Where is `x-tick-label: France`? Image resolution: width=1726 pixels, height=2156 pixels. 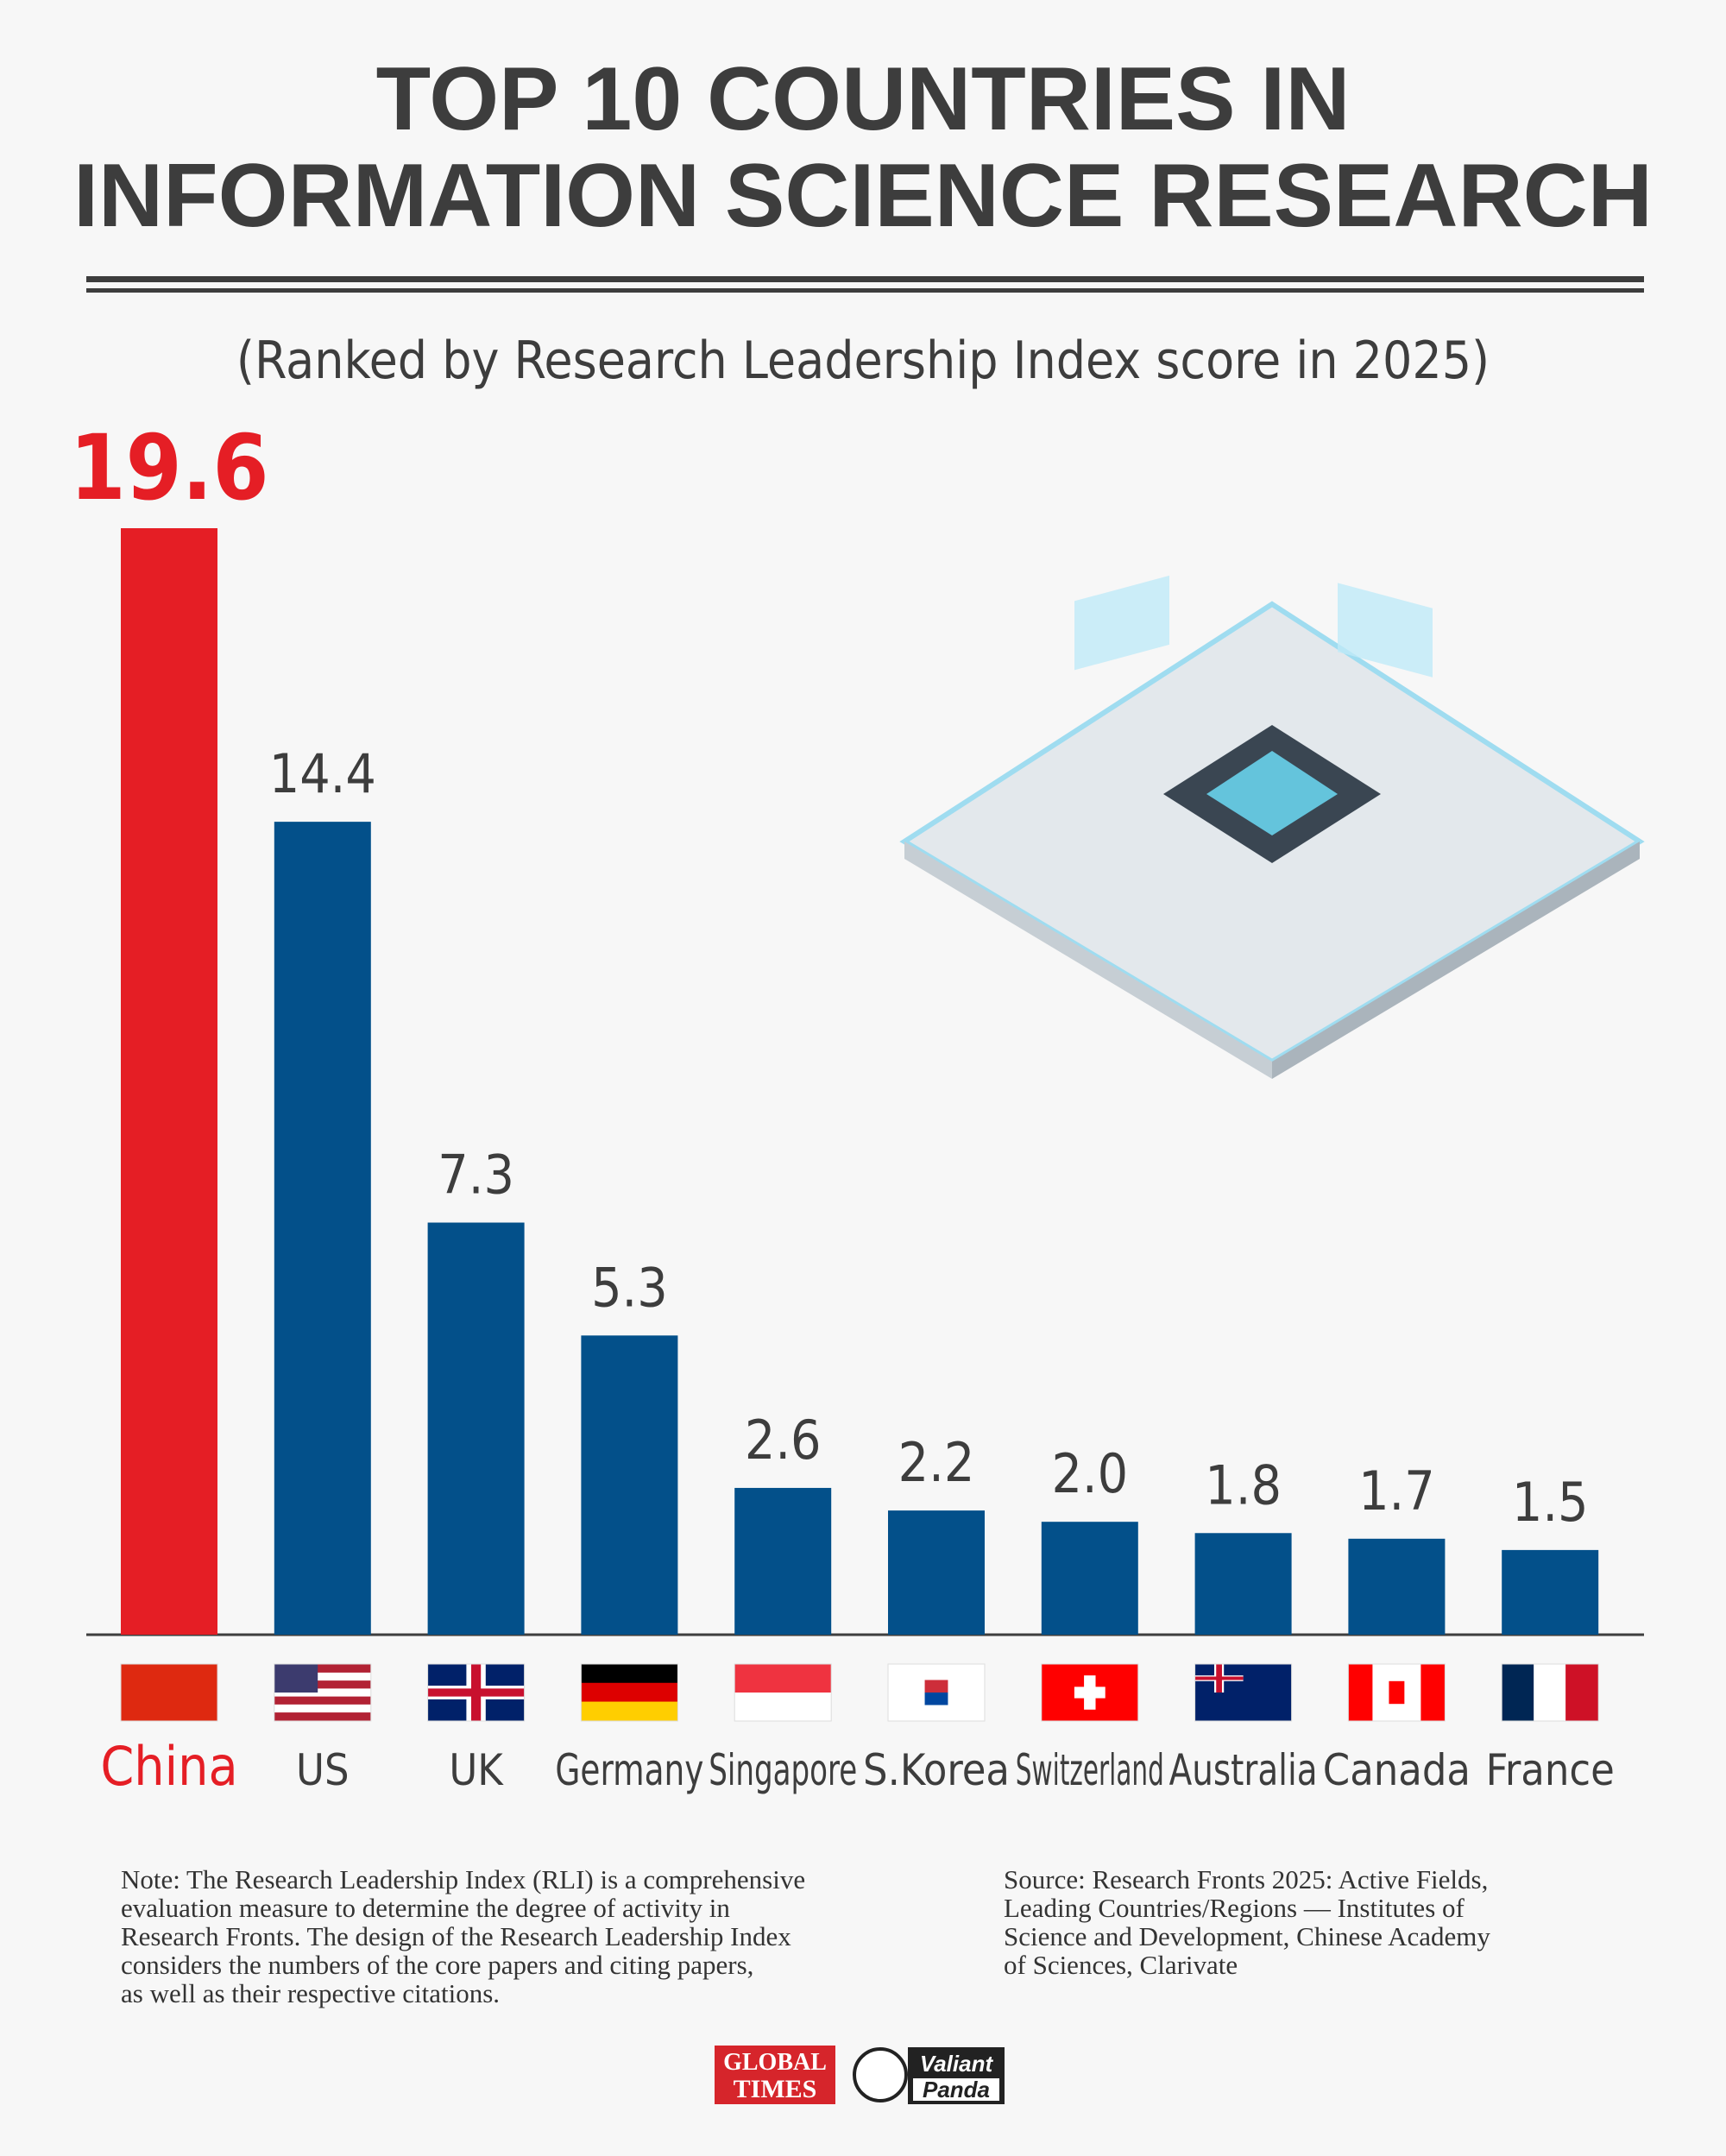 x-tick-label: France is located at coordinates (1550, 1770).